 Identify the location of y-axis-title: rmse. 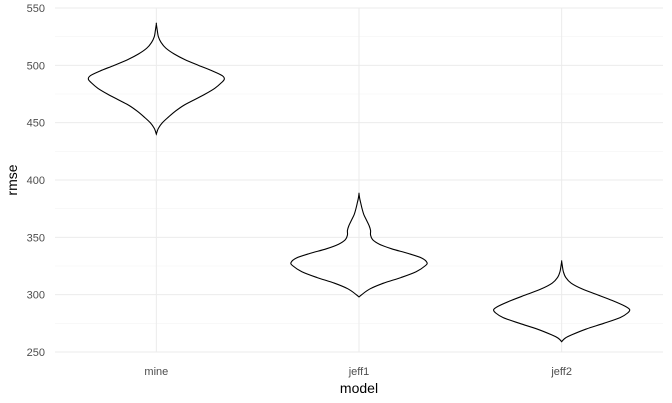
(12, 179).